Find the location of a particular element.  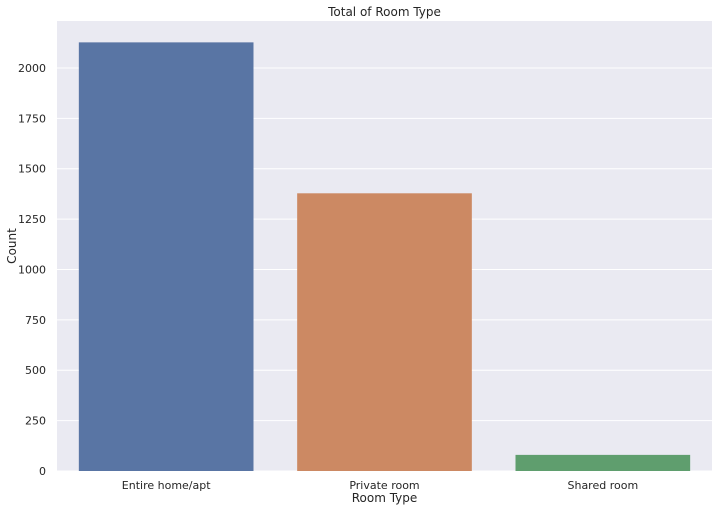

x-tick-labels: Entire home/apt Private room Shared room is located at coordinates (380, 485).